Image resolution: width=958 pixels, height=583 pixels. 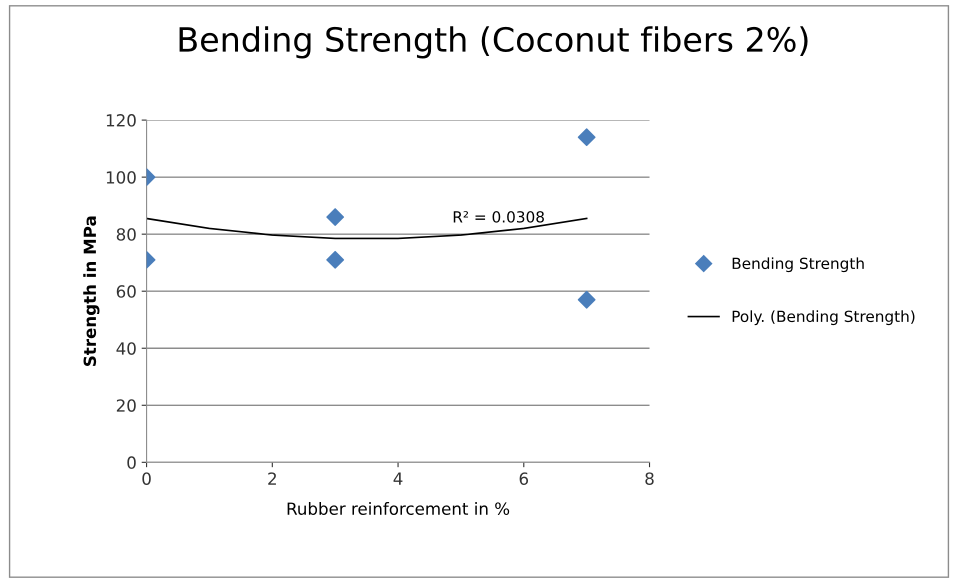 I want to click on y-tick-label: 20, so click(x=126, y=405).